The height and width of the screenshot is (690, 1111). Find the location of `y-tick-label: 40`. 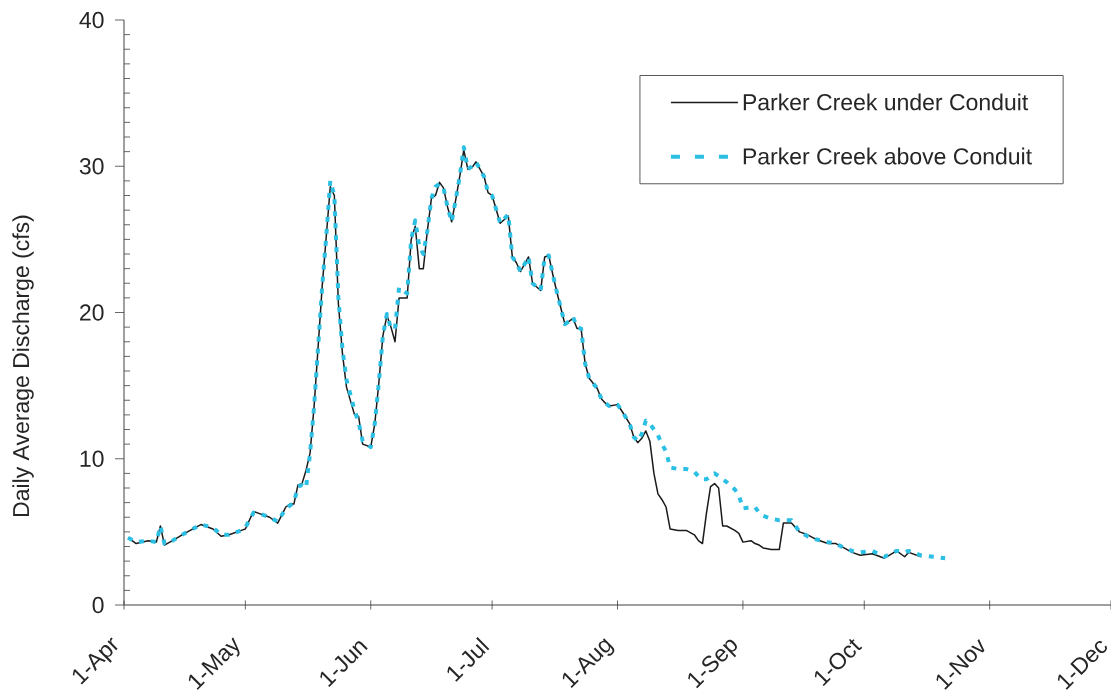

y-tick-label: 40 is located at coordinates (91, 20).